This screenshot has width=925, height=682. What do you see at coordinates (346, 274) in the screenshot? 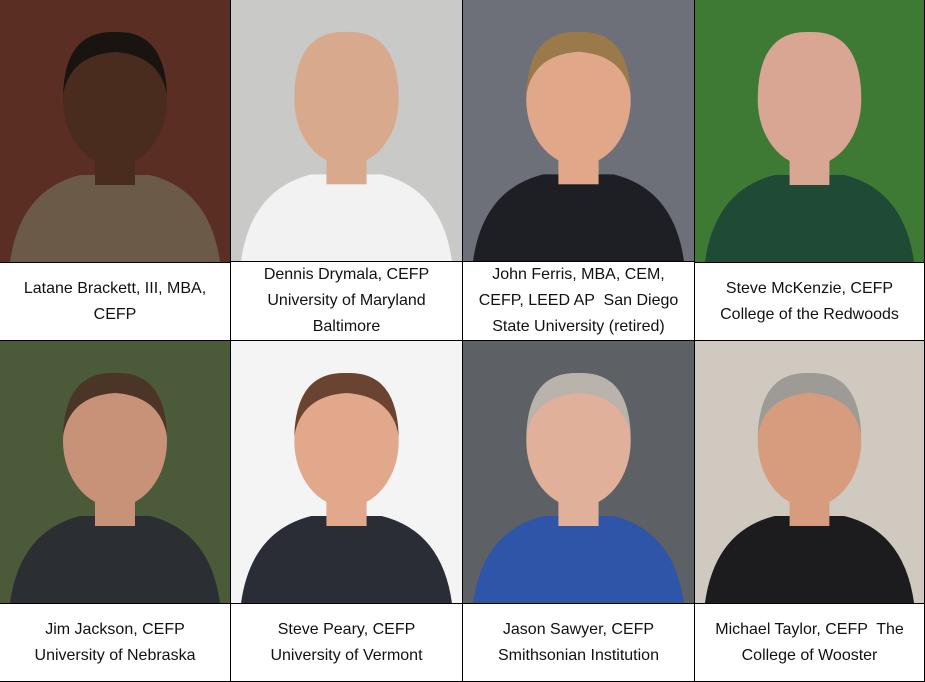
I see `caption-line: Dennis Drymala, CEFP` at bounding box center [346, 274].